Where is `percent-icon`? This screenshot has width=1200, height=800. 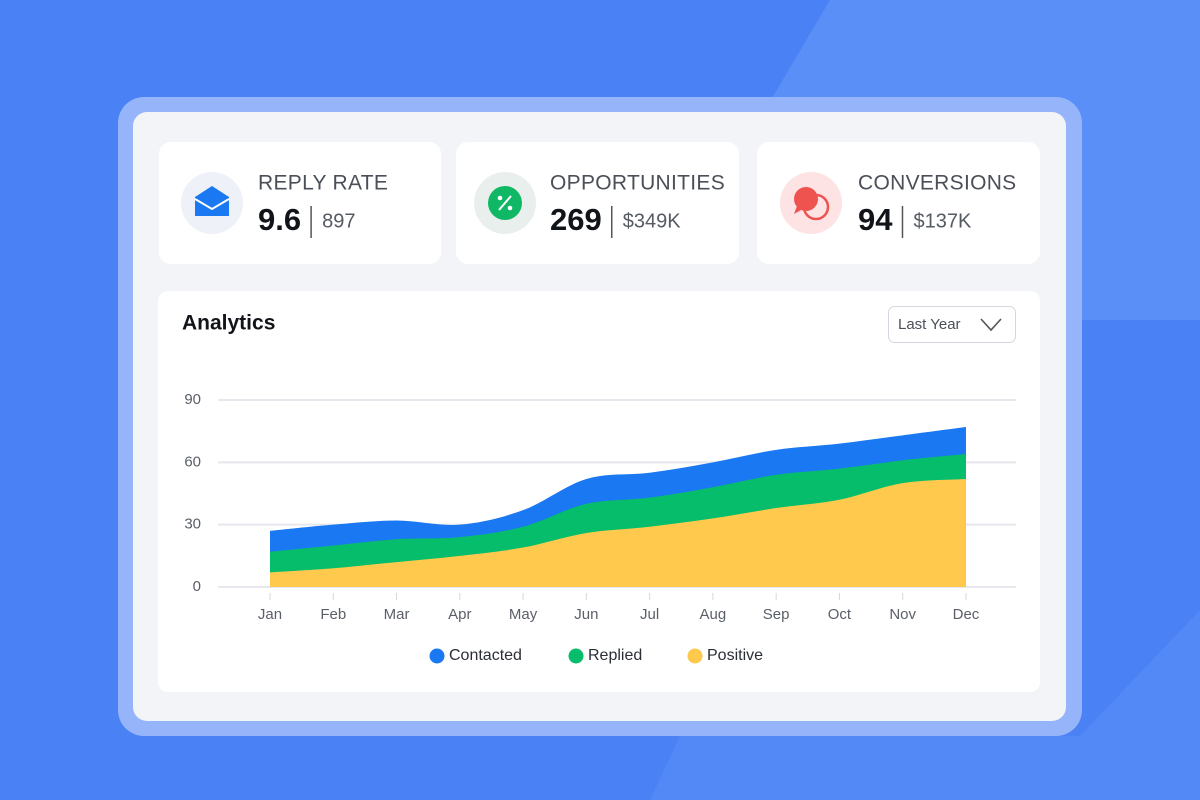 percent-icon is located at coordinates (505, 203).